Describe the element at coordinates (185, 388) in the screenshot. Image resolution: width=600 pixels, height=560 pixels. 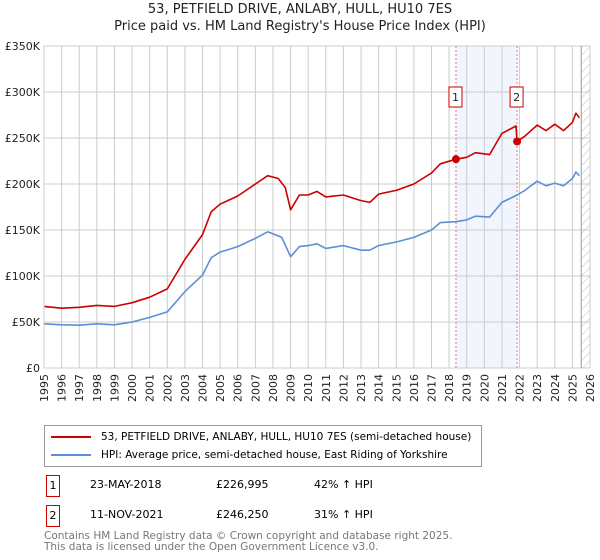
I see `x-tick-label: 2003` at that location.